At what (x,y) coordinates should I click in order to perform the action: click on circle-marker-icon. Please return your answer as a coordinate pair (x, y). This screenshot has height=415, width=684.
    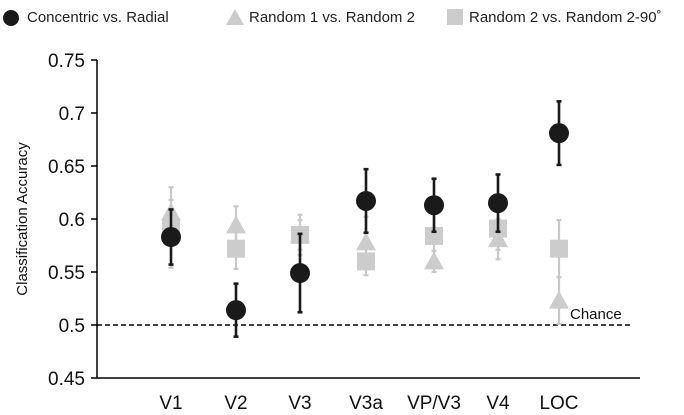
    Looking at the image, I should click on (11, 18).